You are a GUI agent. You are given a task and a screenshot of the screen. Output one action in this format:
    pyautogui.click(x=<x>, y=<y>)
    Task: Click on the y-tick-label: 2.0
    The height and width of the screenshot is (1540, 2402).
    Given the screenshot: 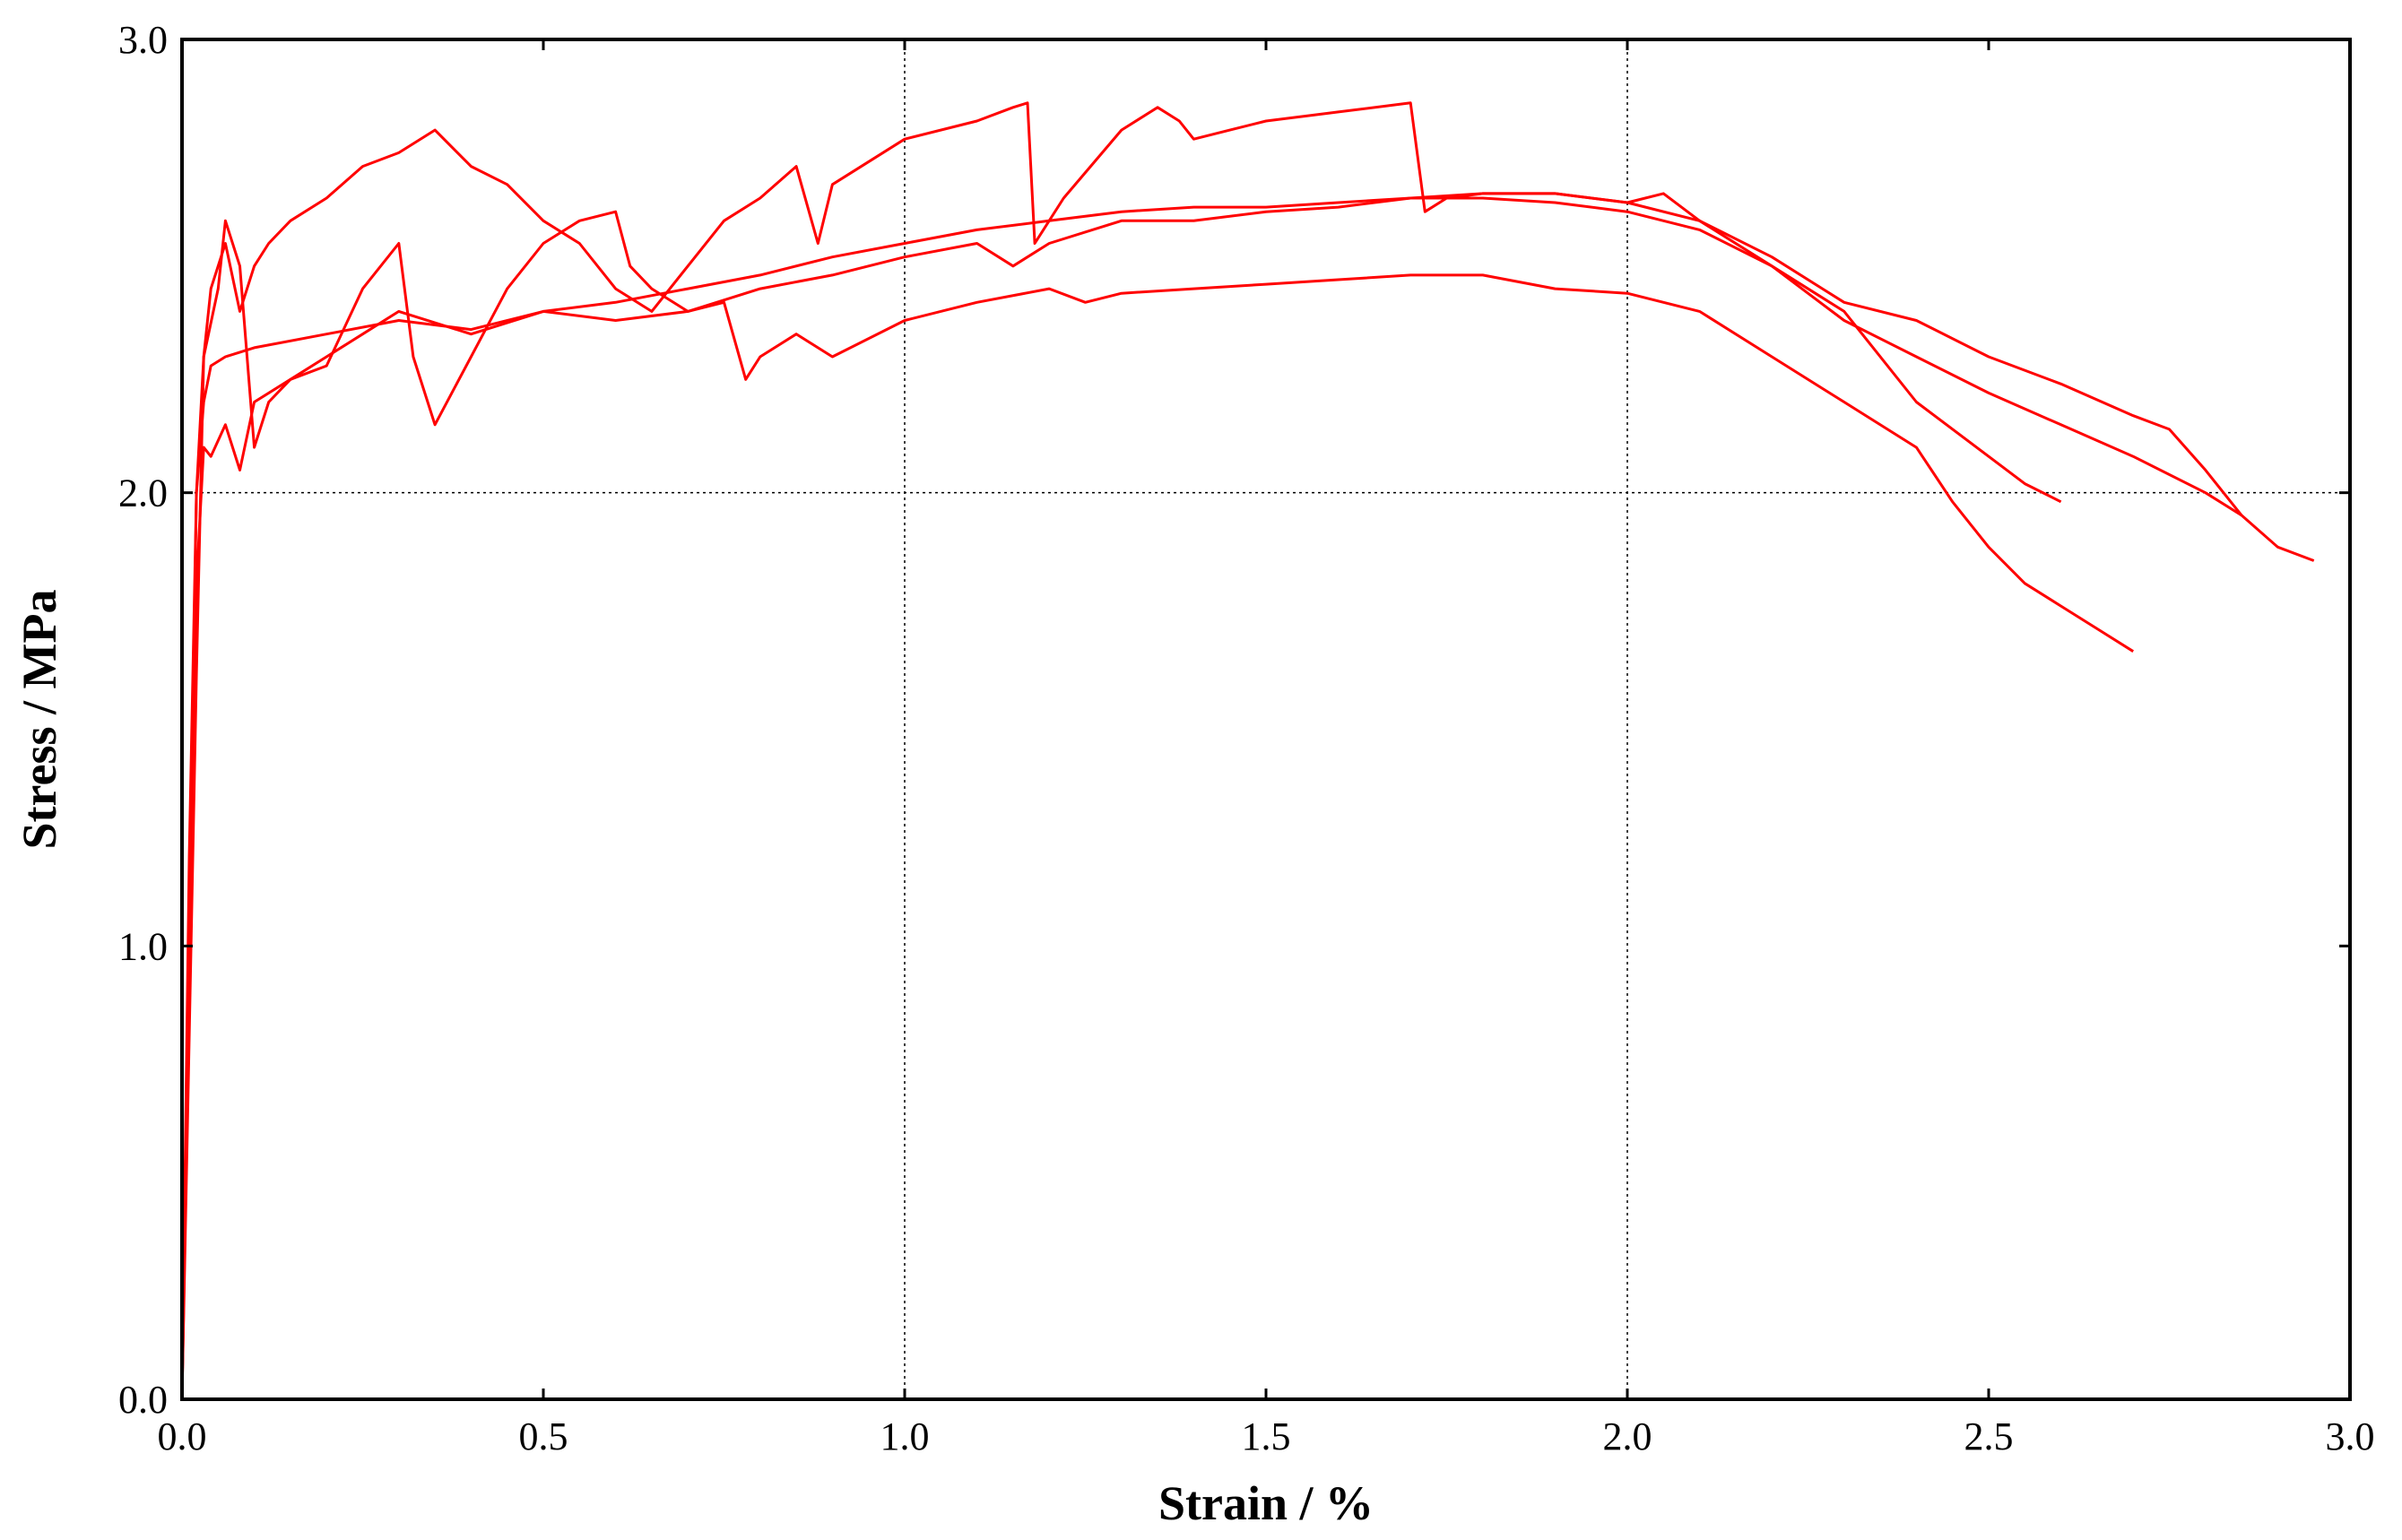 What is the action you would take?
    pyautogui.click(x=143, y=494)
    